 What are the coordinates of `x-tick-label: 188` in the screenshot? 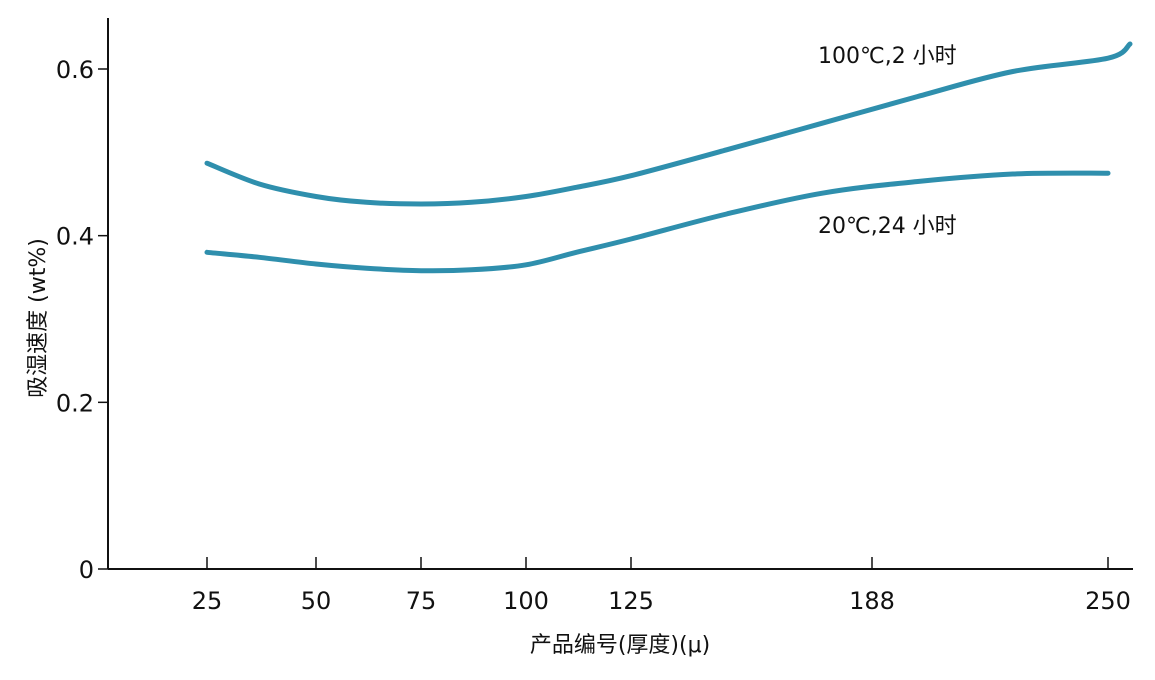 It's located at (872, 601).